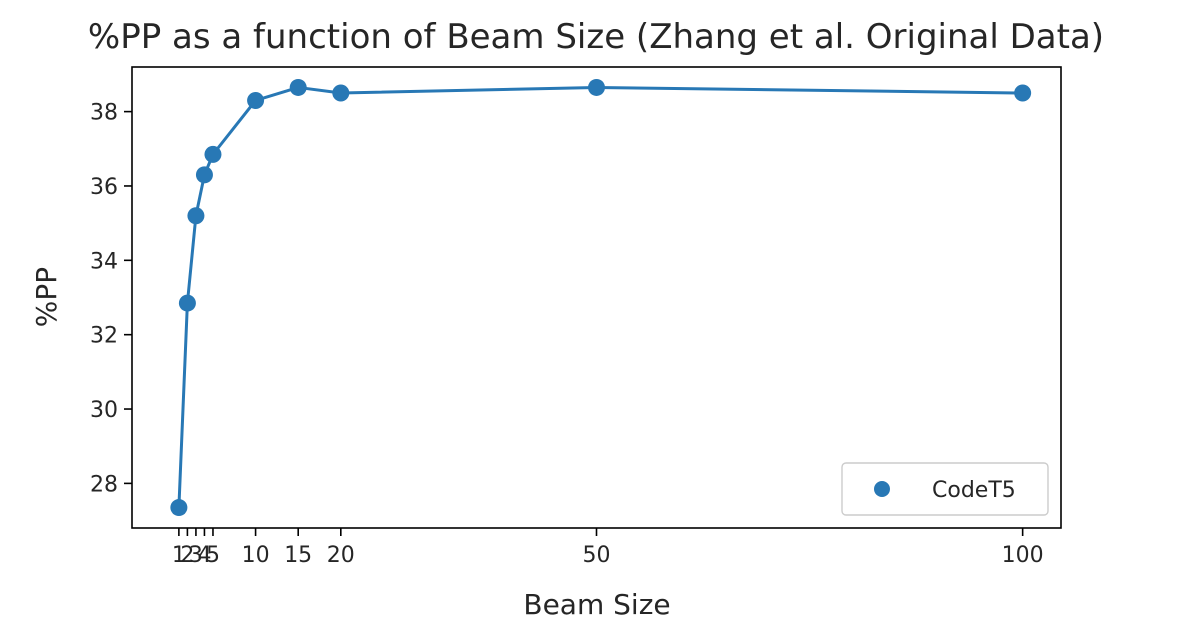 The width and height of the screenshot is (1190, 636). Describe the element at coordinates (196, 555) in the screenshot. I see `x-tick-label: 3` at that location.